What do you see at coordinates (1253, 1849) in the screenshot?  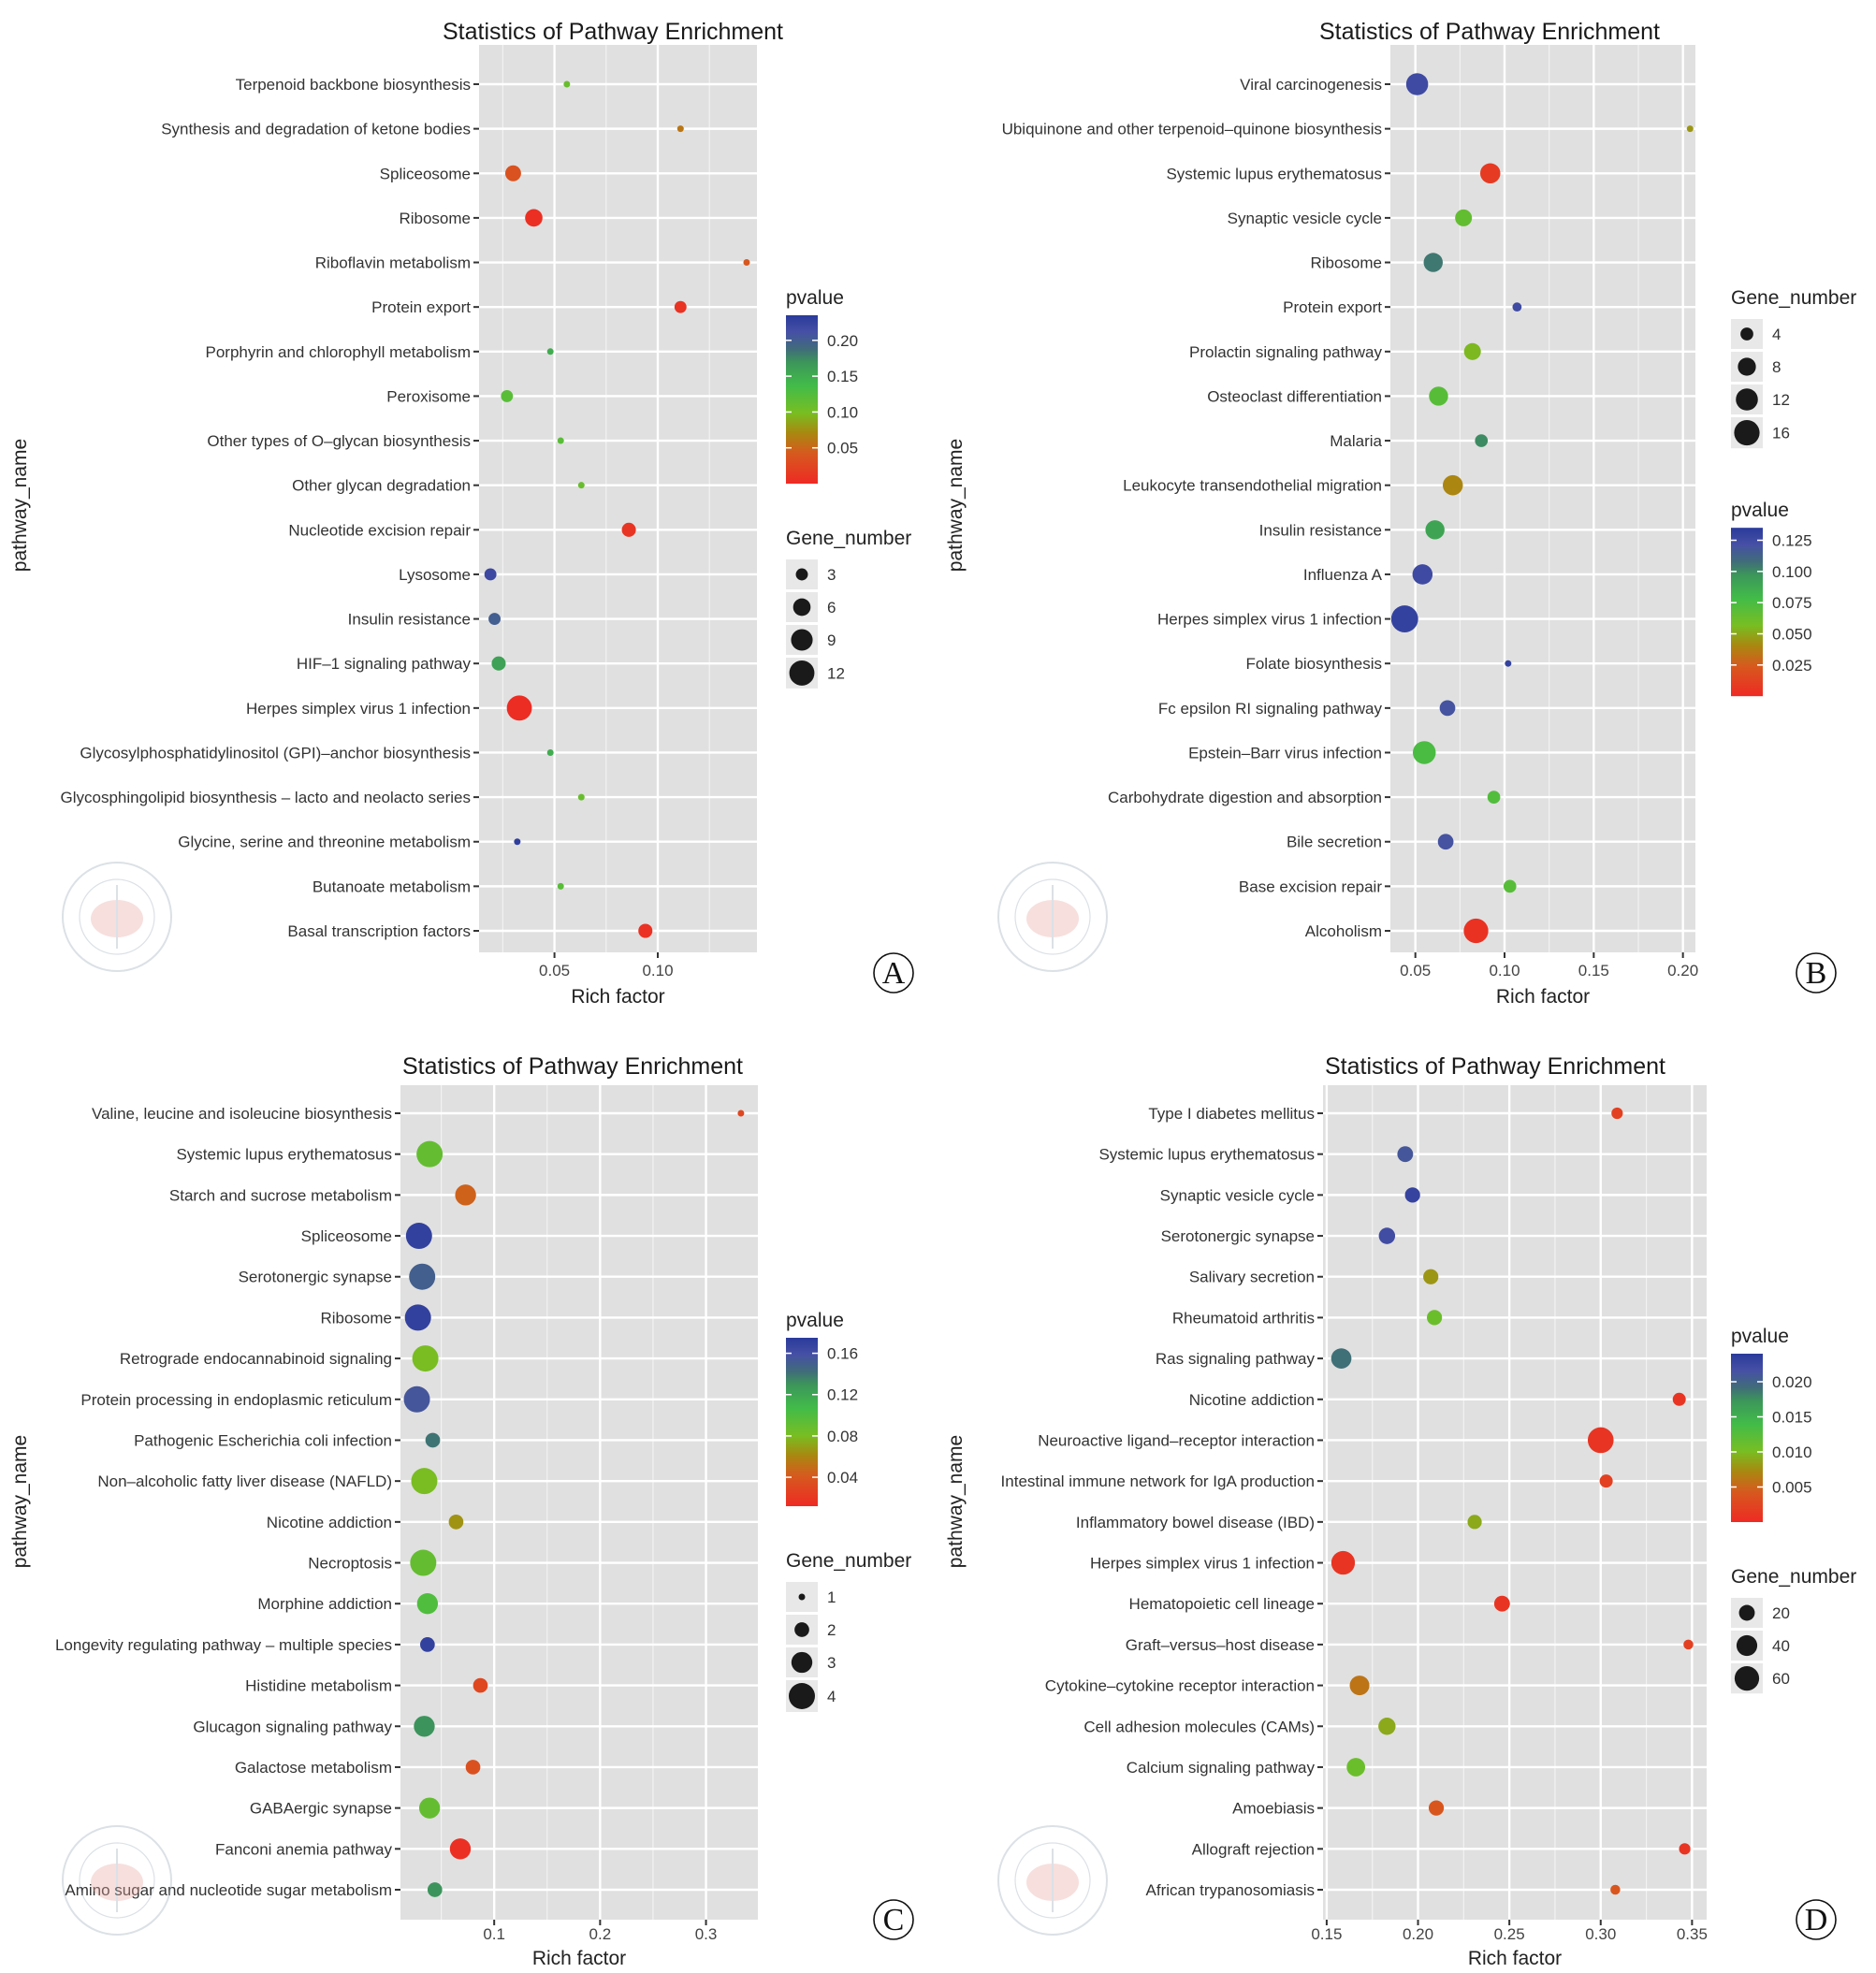 I see `y-tick-label: Allograft rejection` at bounding box center [1253, 1849].